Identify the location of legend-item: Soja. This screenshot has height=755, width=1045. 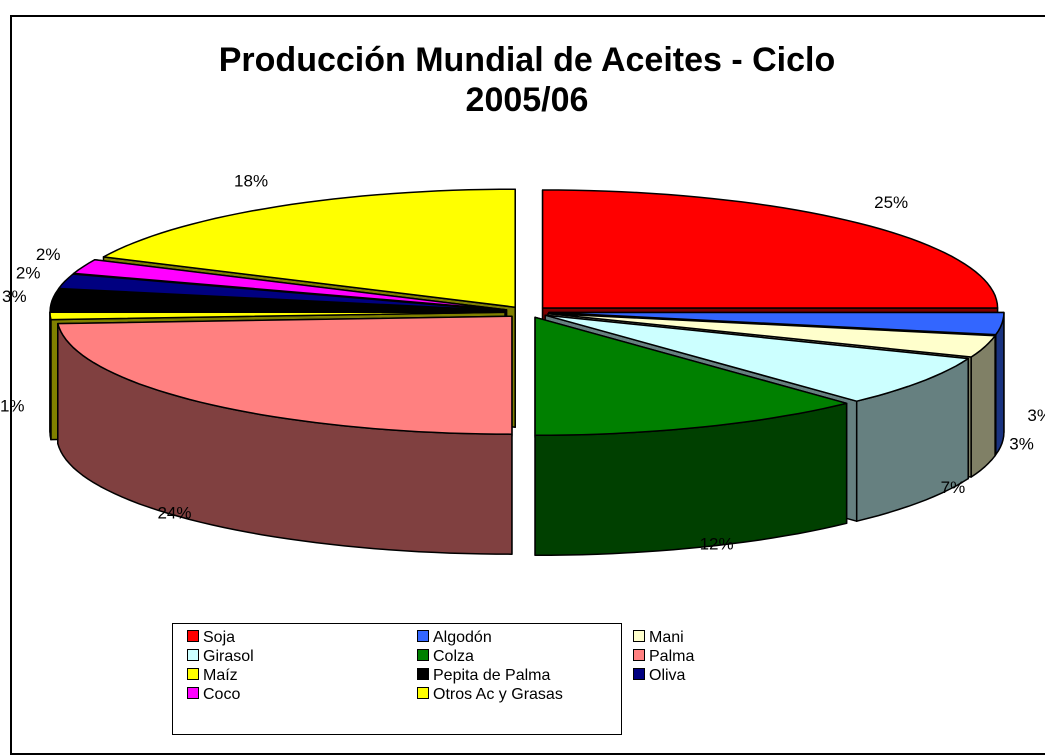
(211, 638).